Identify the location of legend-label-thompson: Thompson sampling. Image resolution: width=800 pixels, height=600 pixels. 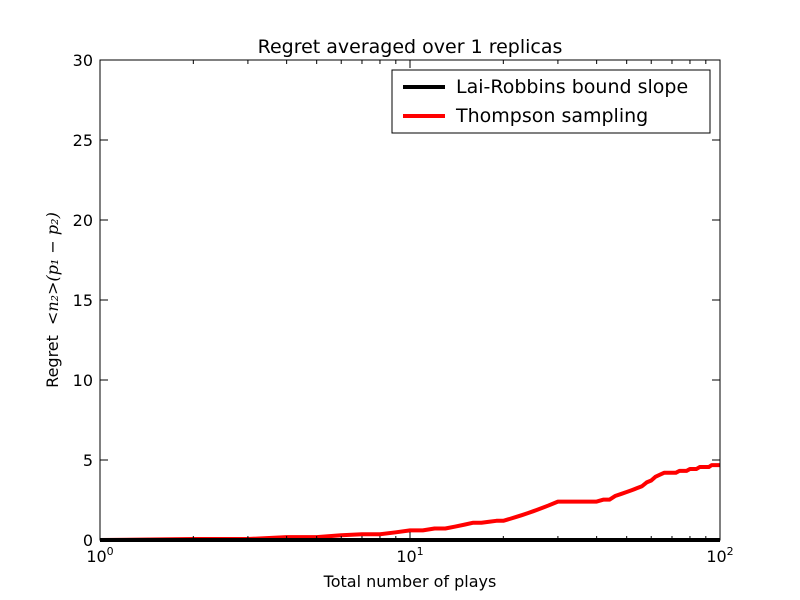
(551, 116).